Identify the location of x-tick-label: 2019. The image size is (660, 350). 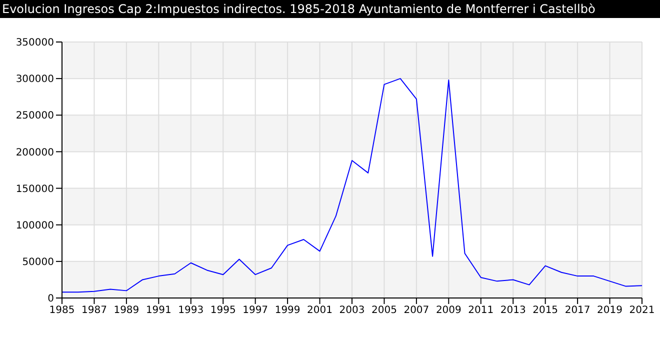
(610, 310).